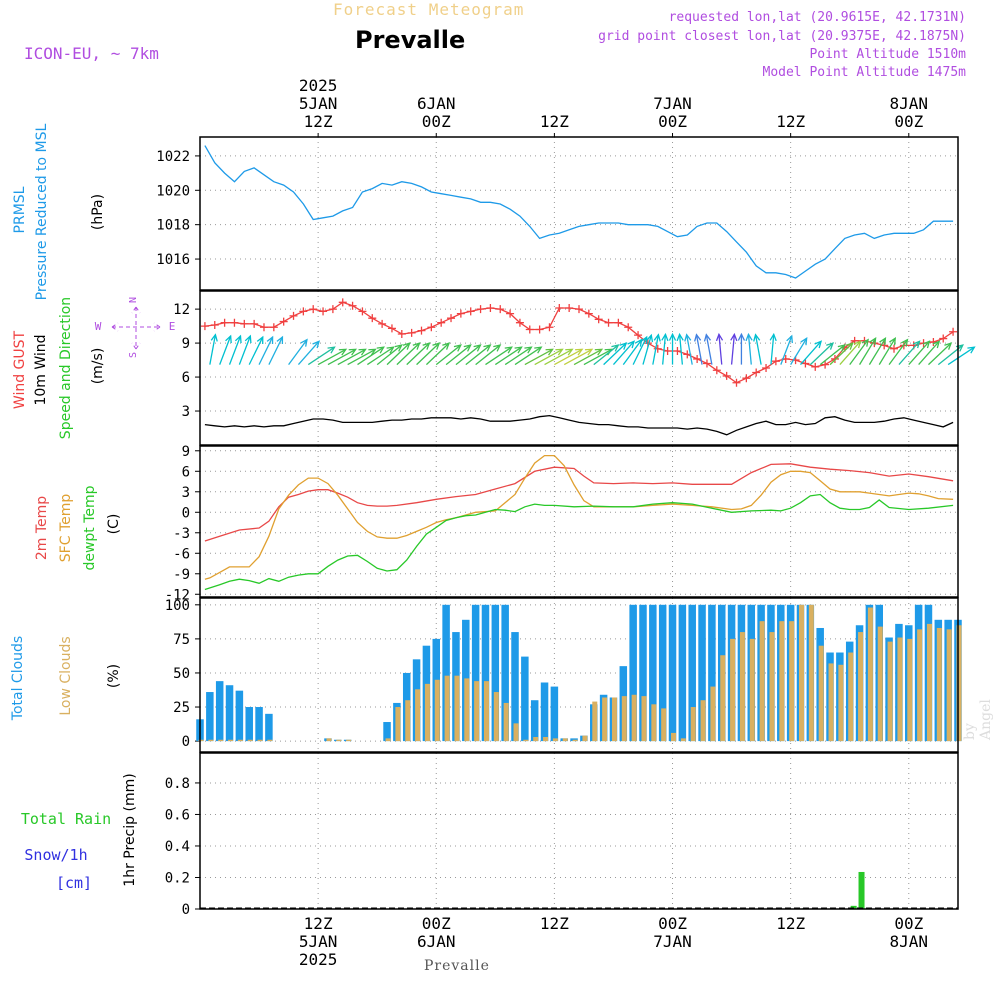 This screenshot has height=1000, width=1000. Describe the element at coordinates (578, 675) in the screenshot. I see `clouds-panel` at that location.